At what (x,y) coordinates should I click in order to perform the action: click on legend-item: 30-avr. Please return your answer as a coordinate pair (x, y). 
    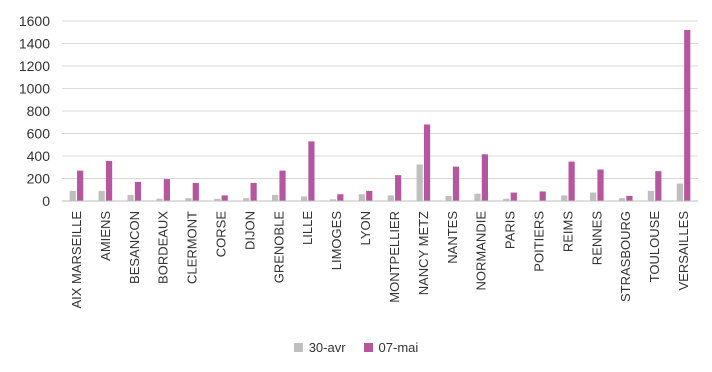
    Looking at the image, I should click on (319, 347).